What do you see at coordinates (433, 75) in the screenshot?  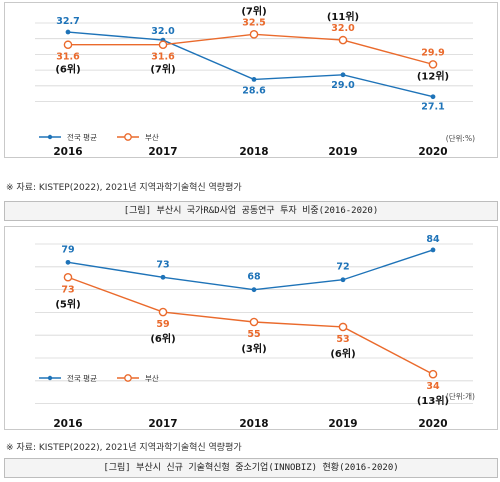 I see `rank-label-busan: (12위)` at bounding box center [433, 75].